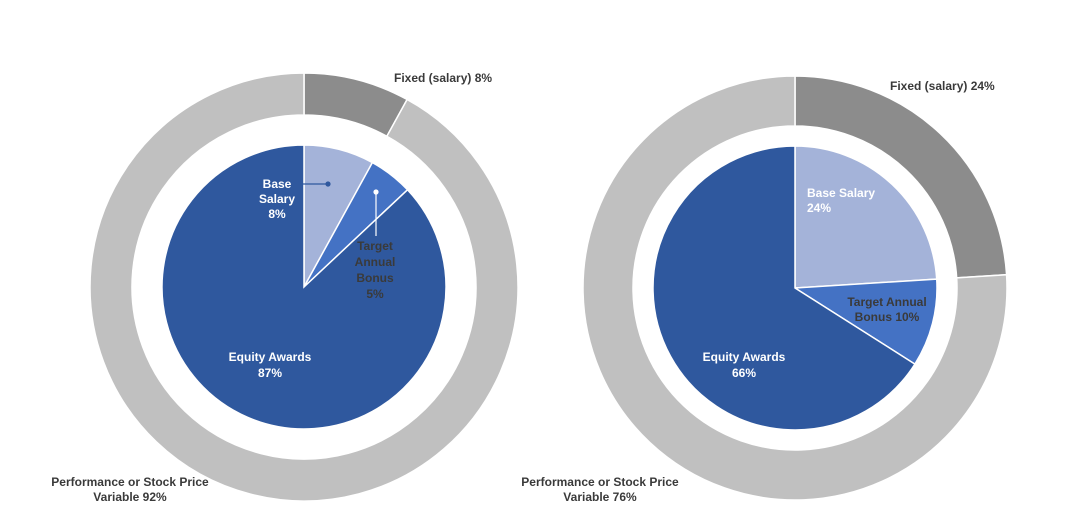 The image size is (1080, 520). Describe the element at coordinates (277, 184) in the screenshot. I see `inner-pie-label-line: Base` at that location.